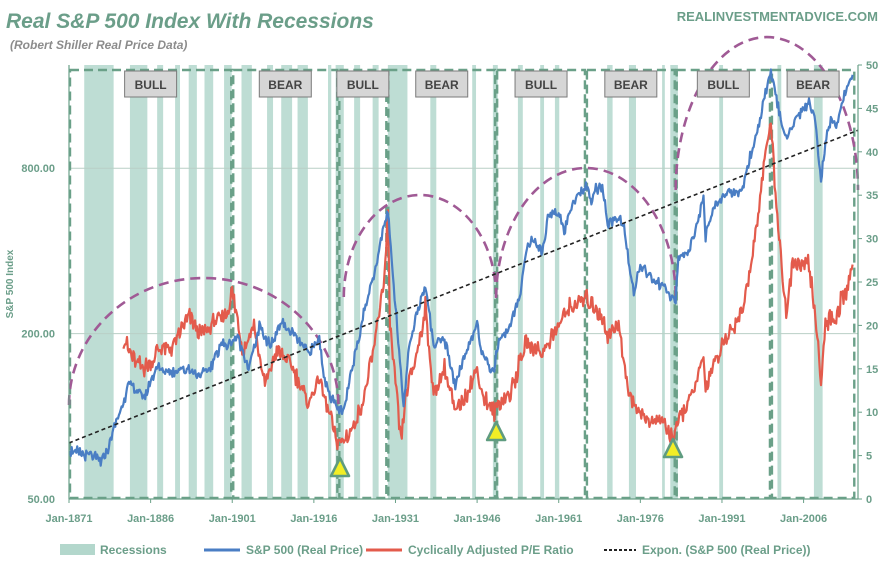 This screenshot has width=894, height=569. I want to click on x-tick-label: Jan-1916, so click(313, 519).